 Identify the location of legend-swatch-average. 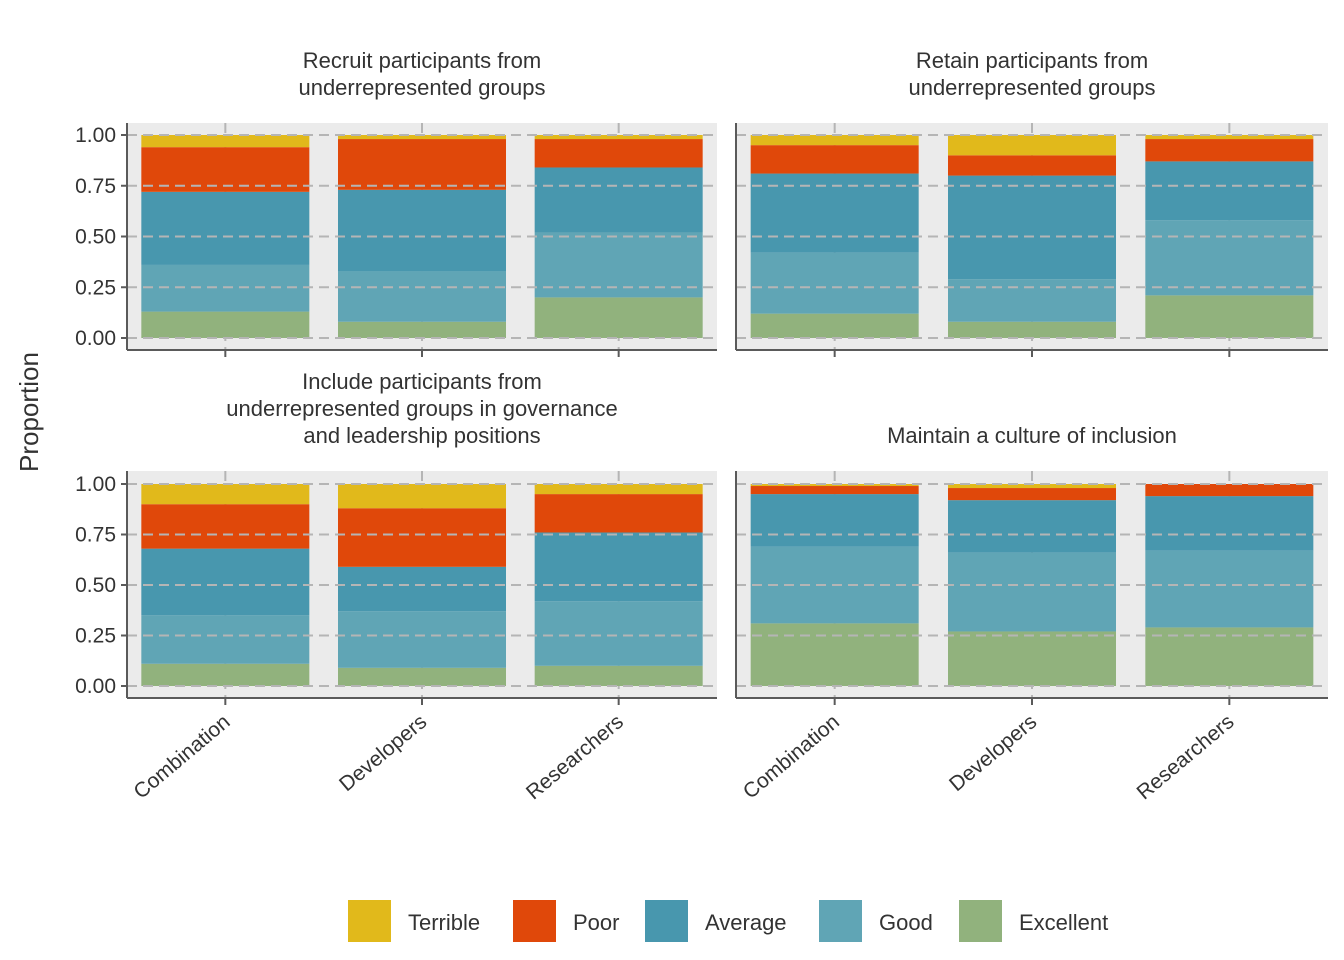
(666, 921).